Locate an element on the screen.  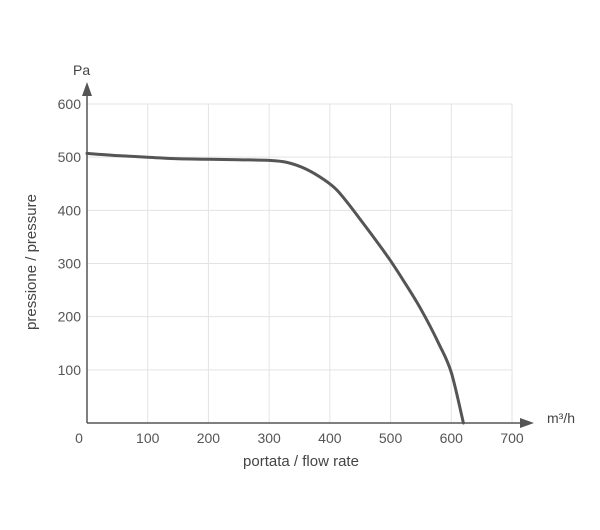
y-tick-labels: 100 200 300 400 500 600 is located at coordinates (70, 237).